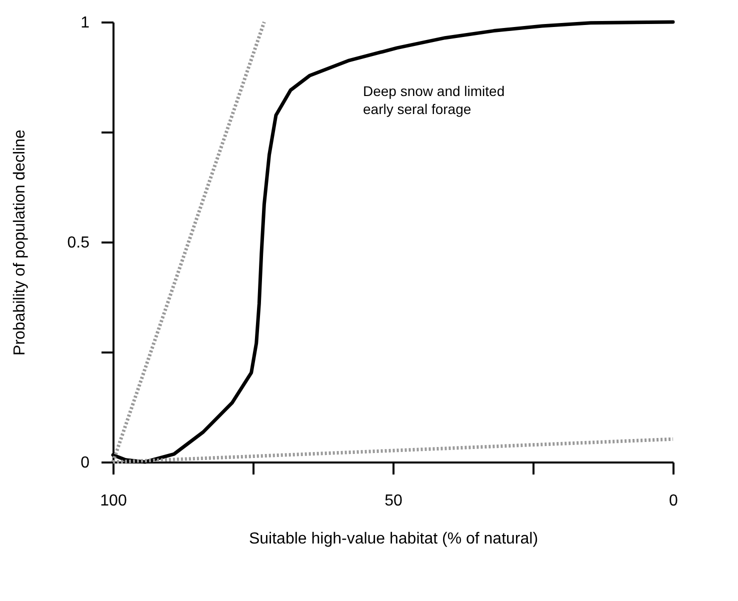 Image resolution: width=738 pixels, height=601 pixels. I want to click on x-tick-label: 100, so click(113, 501).